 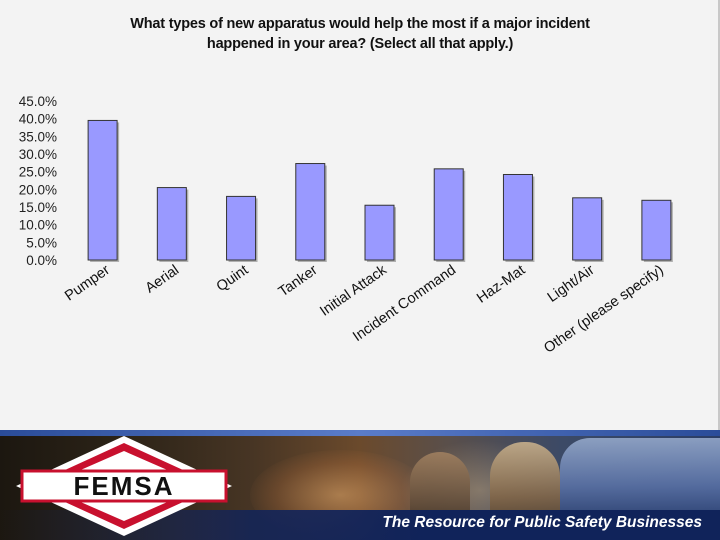 I want to click on x-category-label: Haz-Mat, so click(x=501, y=284).